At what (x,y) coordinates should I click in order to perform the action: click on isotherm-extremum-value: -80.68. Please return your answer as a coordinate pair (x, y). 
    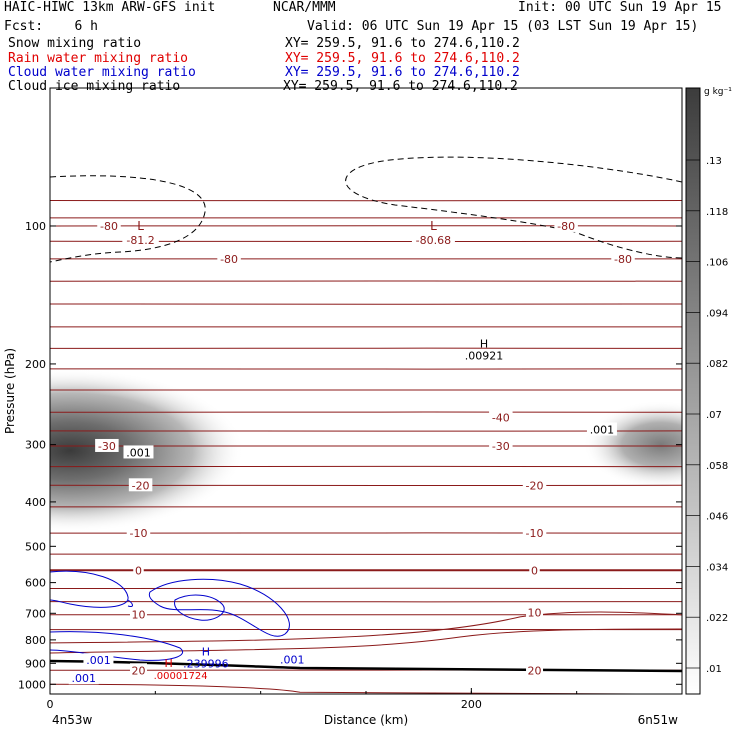
    Looking at the image, I should click on (433, 240).